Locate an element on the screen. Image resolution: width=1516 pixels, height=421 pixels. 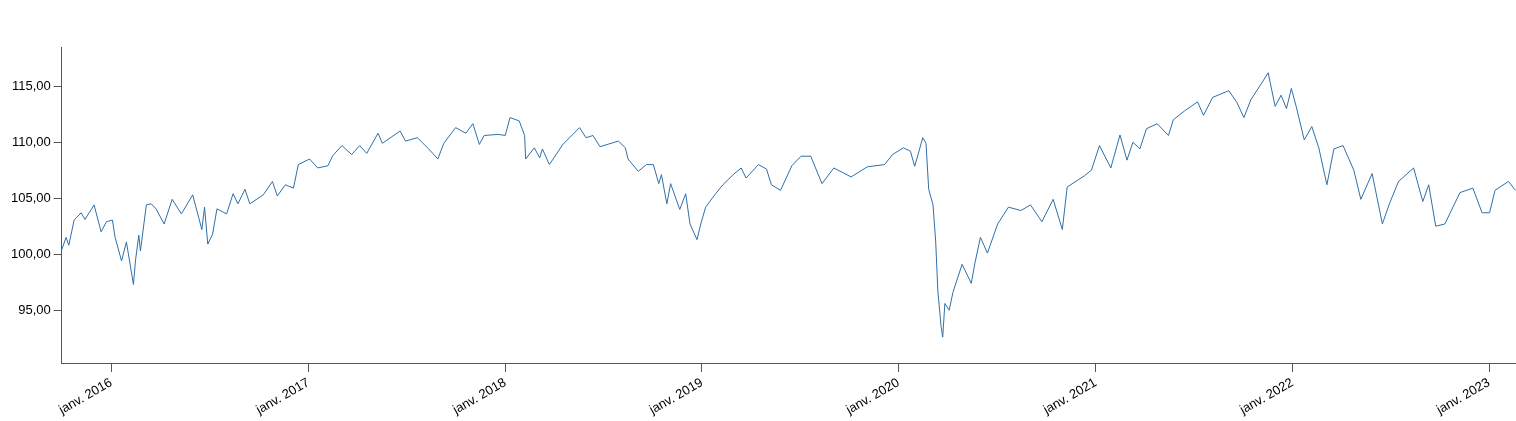
x-tick-label: janv. 2017 is located at coordinates (282, 396).